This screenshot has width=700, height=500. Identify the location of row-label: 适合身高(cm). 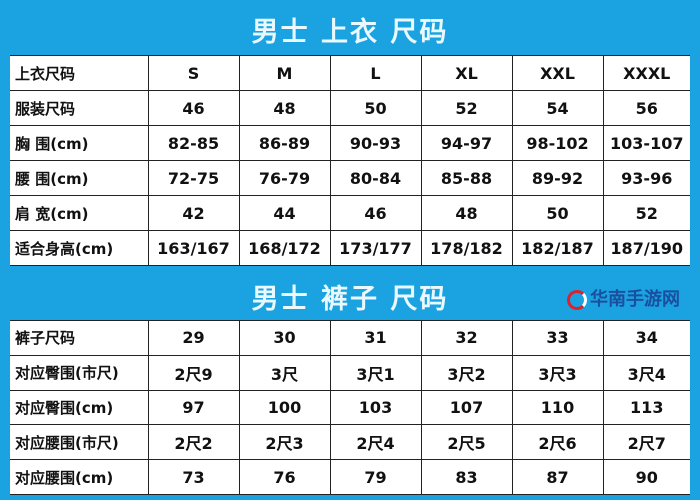
(79, 248).